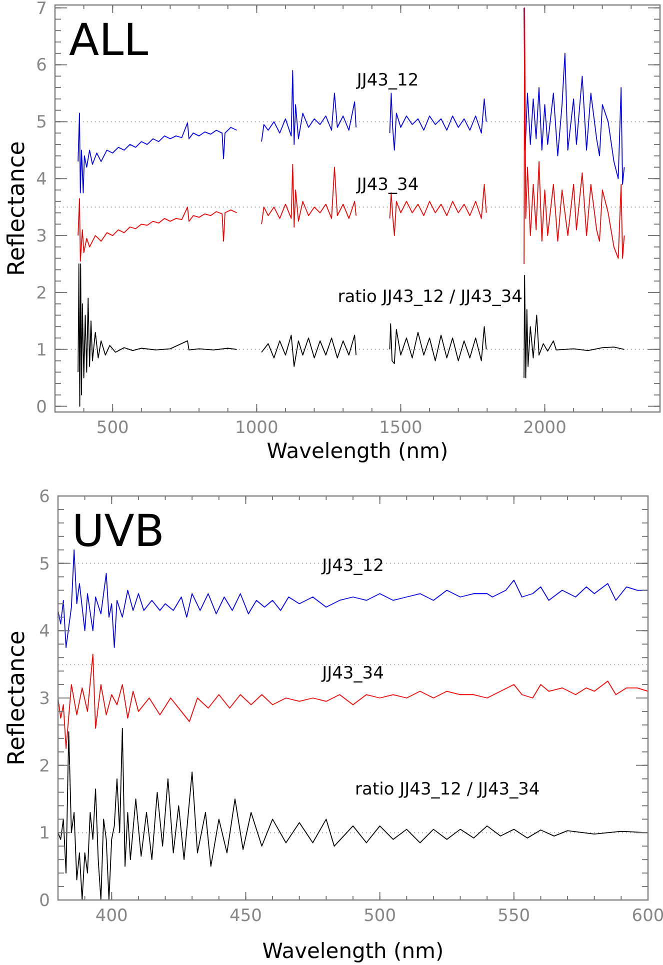 The height and width of the screenshot is (965, 663). What do you see at coordinates (246, 916) in the screenshot?
I see `x-tick-label: 450` at bounding box center [246, 916].